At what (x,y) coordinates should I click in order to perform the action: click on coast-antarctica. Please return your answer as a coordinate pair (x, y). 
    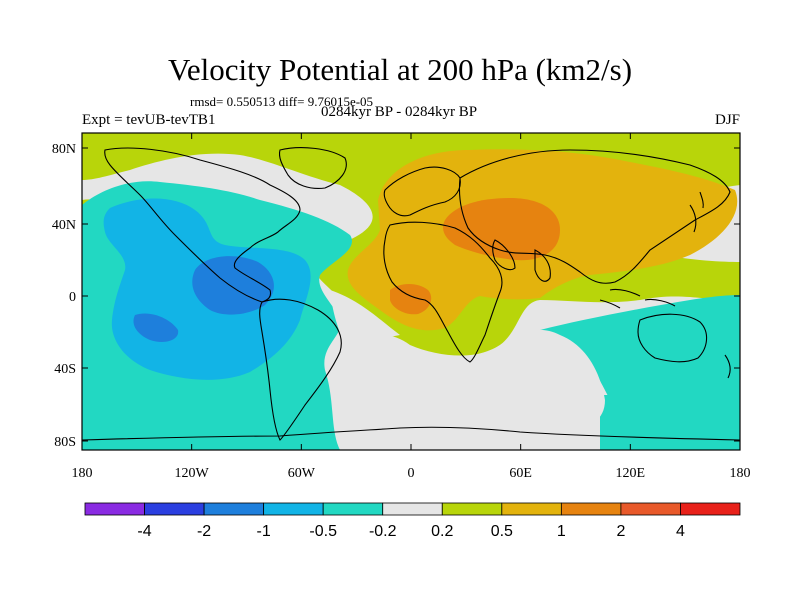
    Looking at the image, I should click on (411, 433).